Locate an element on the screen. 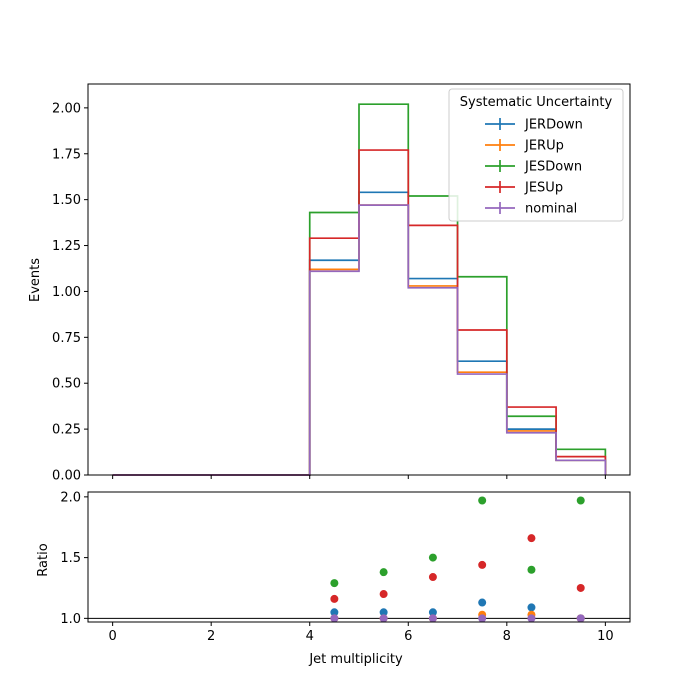 This screenshot has width=700, height=700. legend-label-jesup: JESUp is located at coordinates (543, 188).